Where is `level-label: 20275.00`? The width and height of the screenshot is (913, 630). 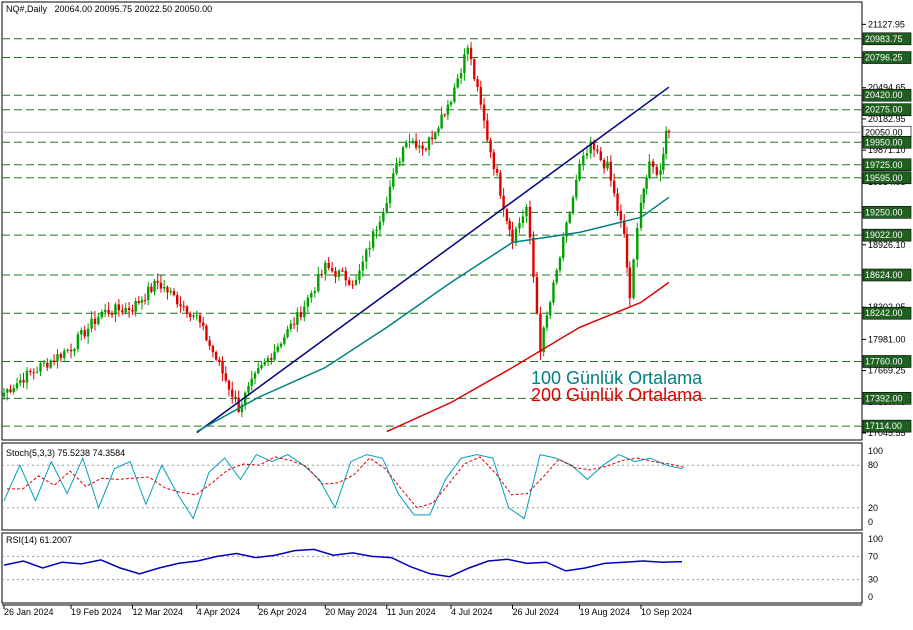 level-label: 20275.00 is located at coordinates (884, 110).